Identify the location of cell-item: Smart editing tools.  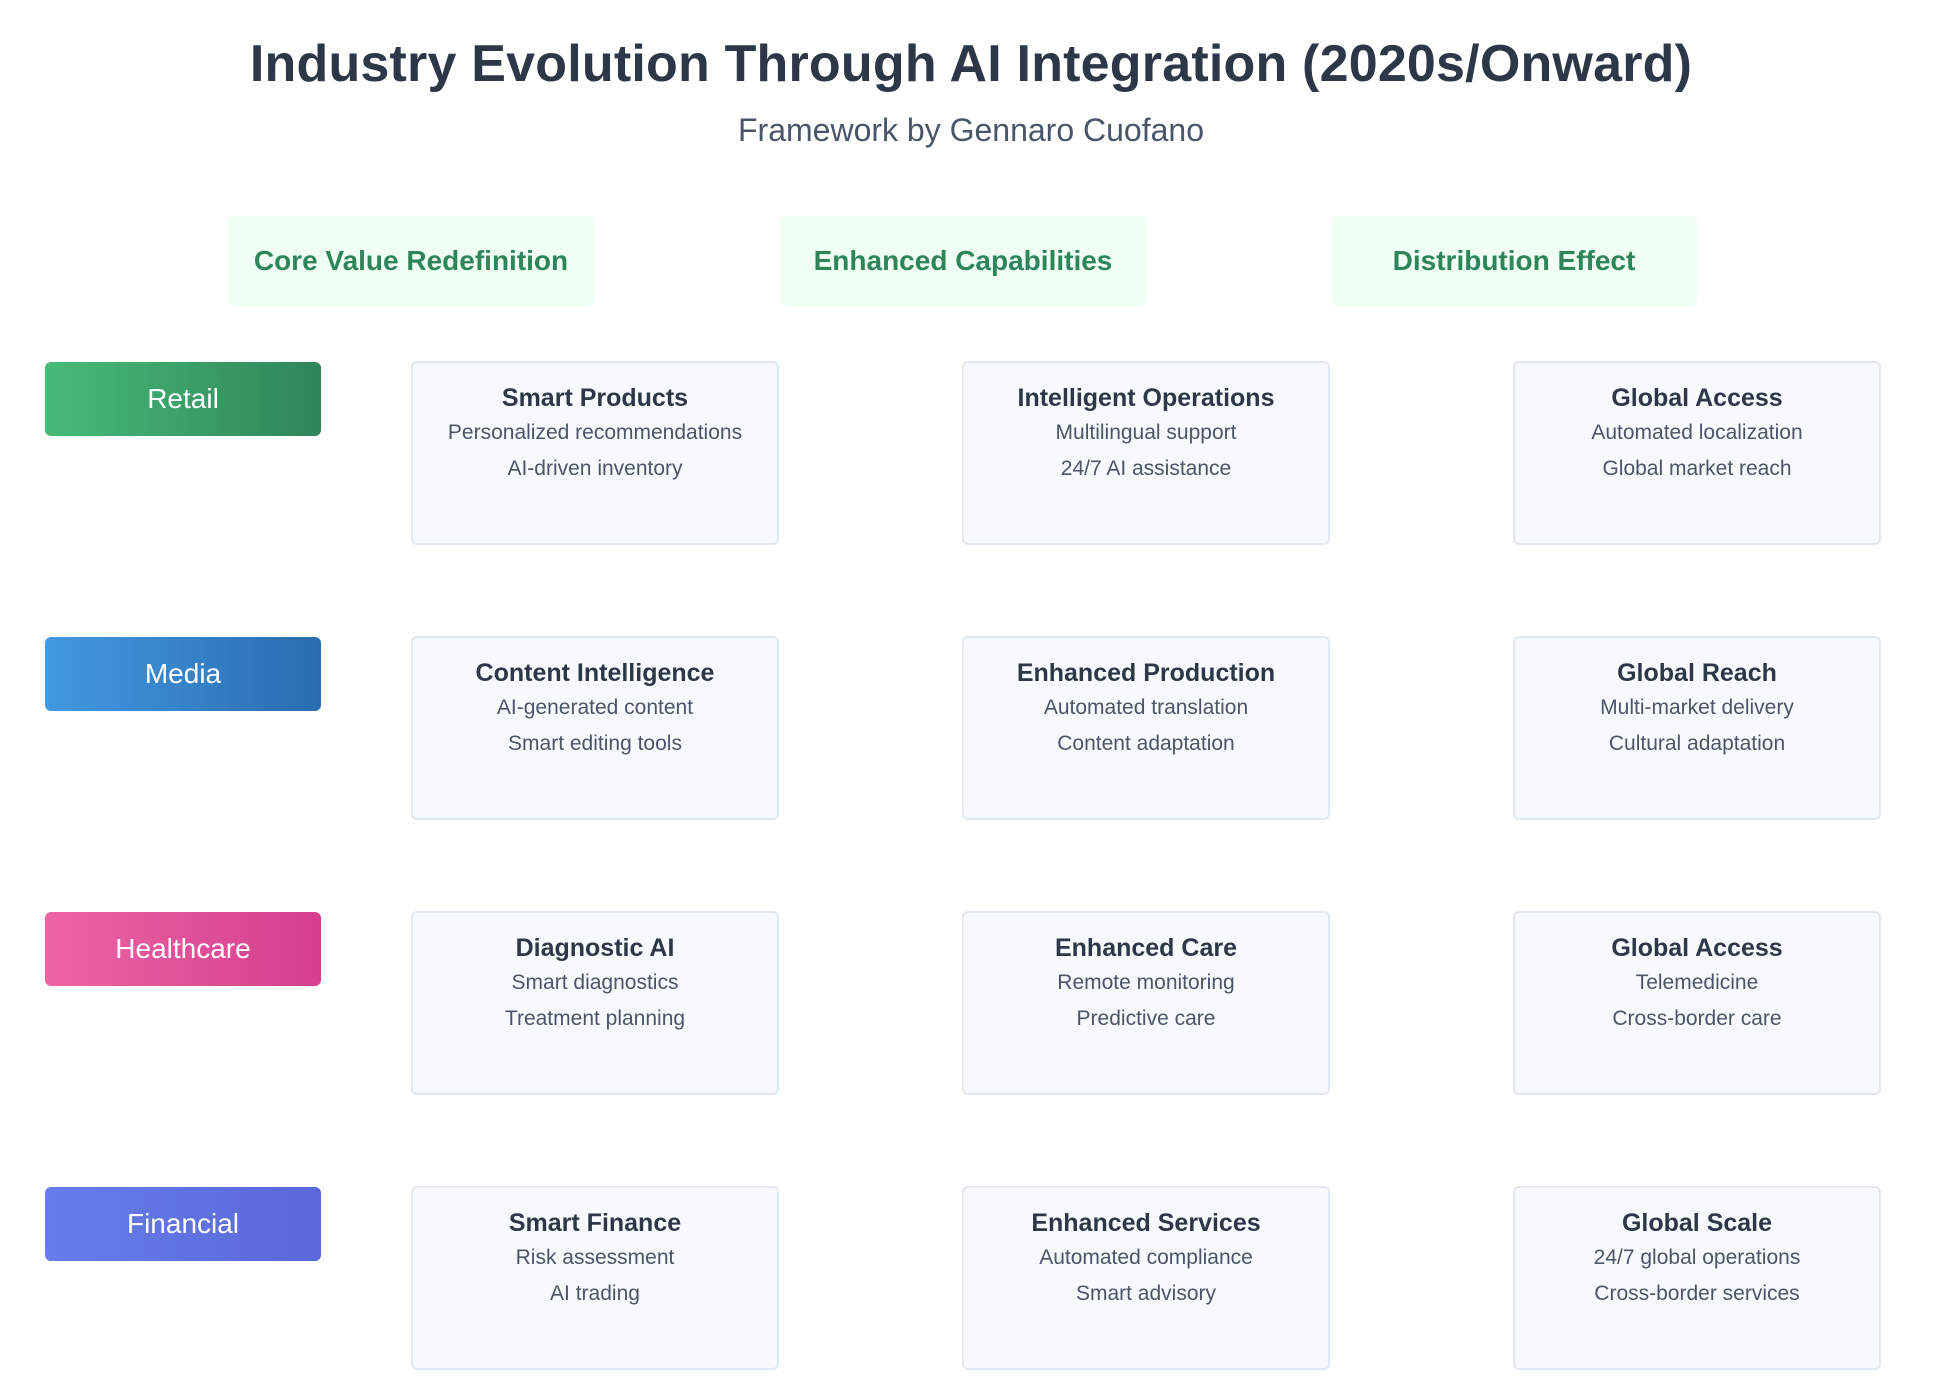
(595, 743).